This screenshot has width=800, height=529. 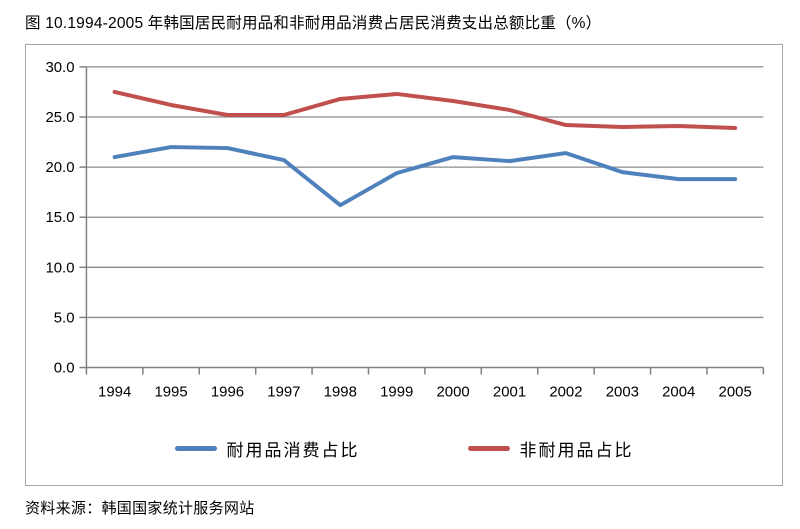 What do you see at coordinates (59, 167) in the screenshot?
I see `y-axis-tick-label: 20.0` at bounding box center [59, 167].